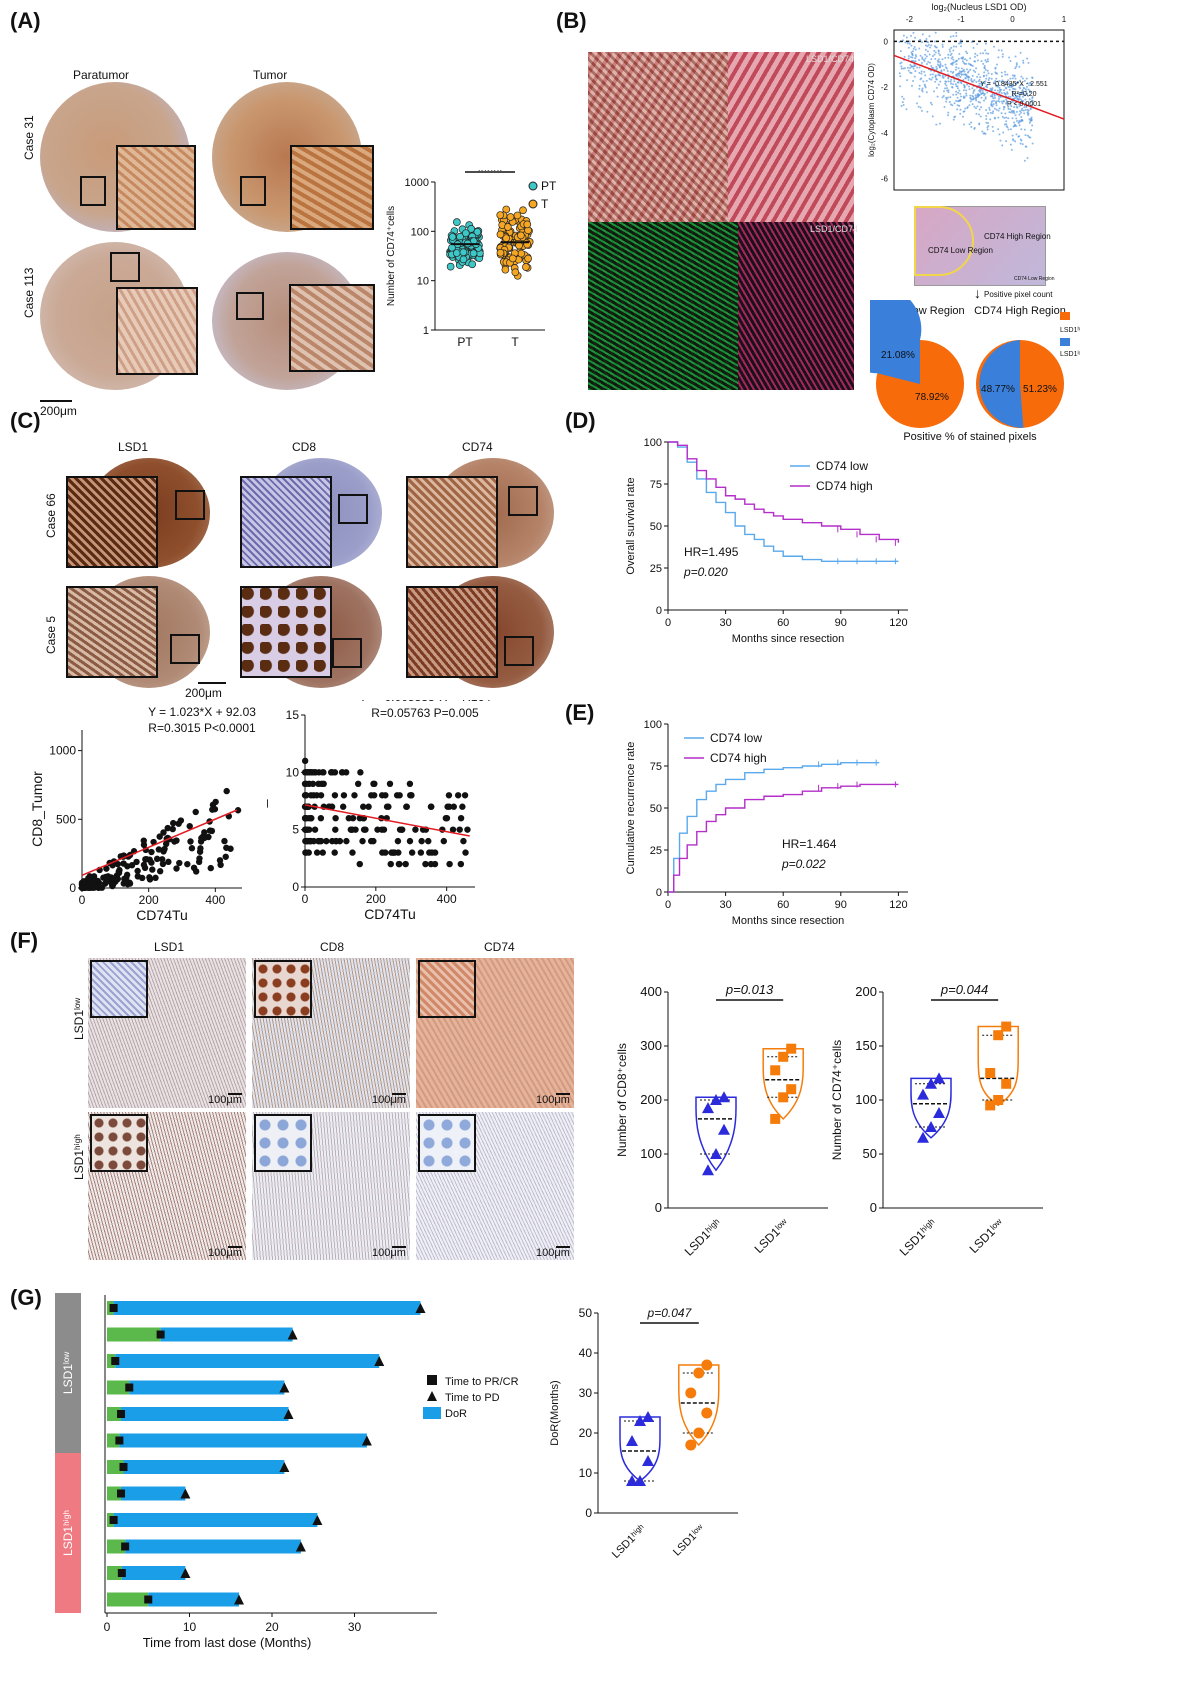  I want to click on legend-swatch-pr-cr, so click(432, 1380).